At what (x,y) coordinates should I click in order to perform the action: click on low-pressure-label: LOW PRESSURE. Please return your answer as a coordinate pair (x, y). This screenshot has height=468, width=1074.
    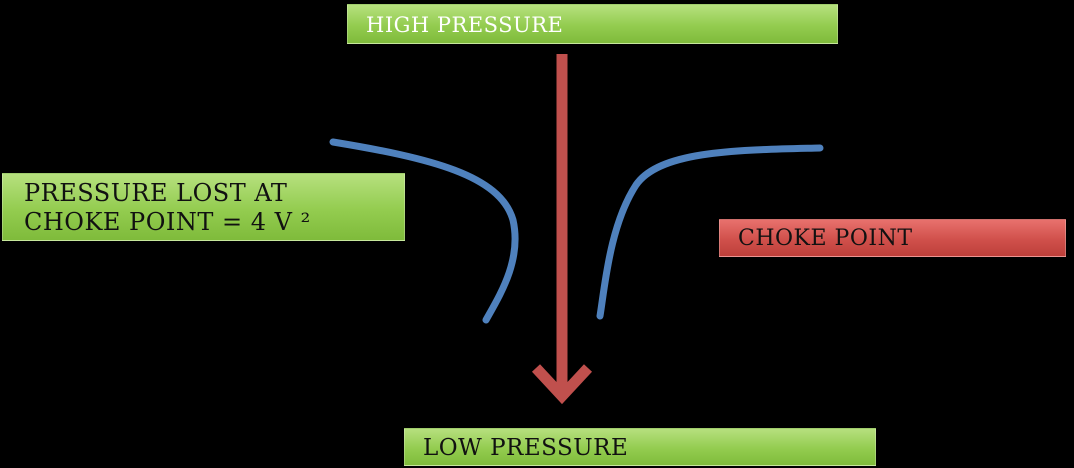
    Looking at the image, I should click on (640, 447).